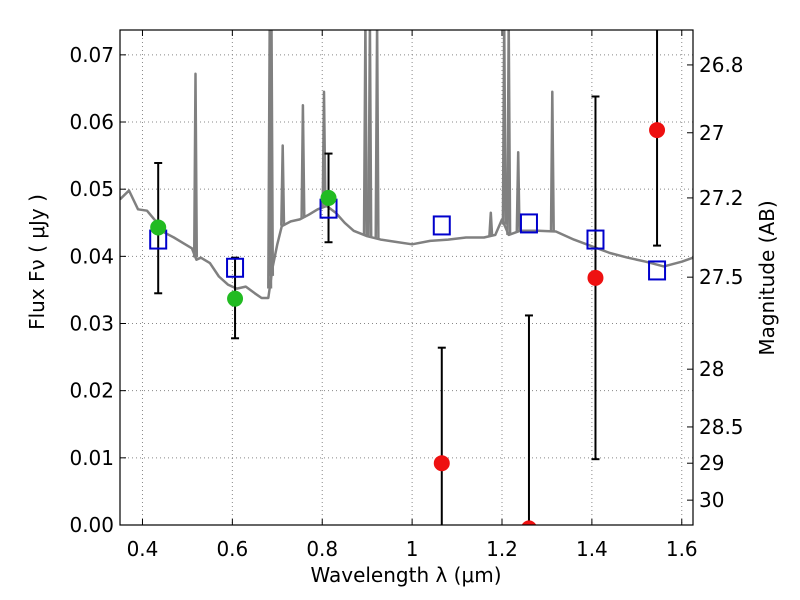 This screenshot has height=600, width=800. I want to click on y-tick-label: 0.04, so click(91, 256).